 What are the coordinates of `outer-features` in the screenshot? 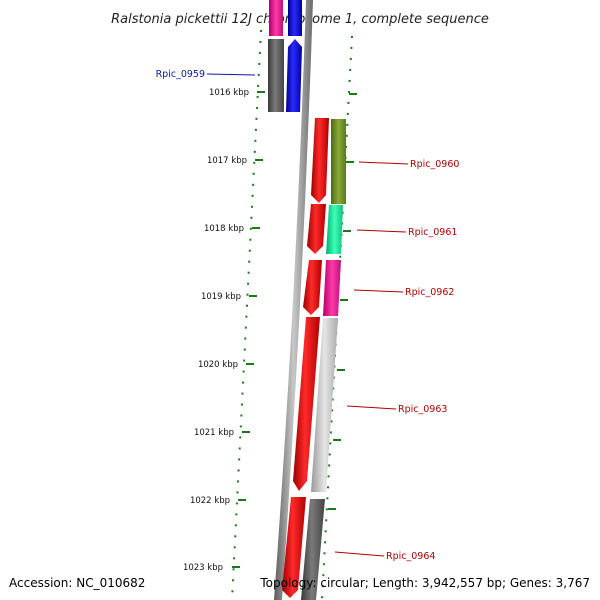 It's located at (323, 359).